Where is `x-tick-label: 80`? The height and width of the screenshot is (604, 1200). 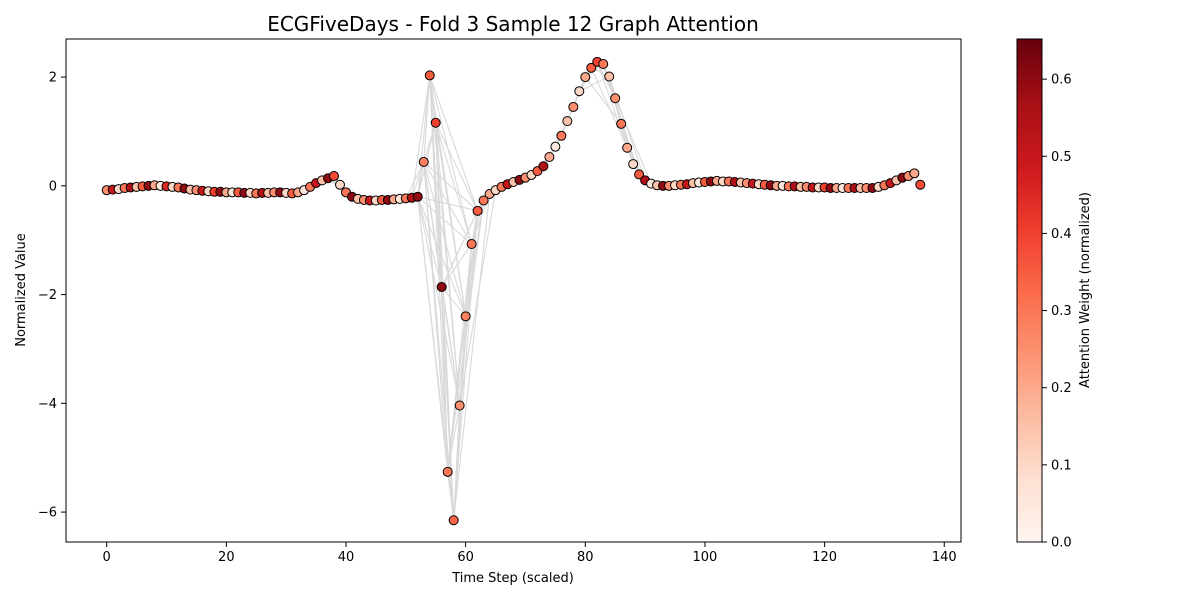
x-tick-label: 80 is located at coordinates (585, 557).